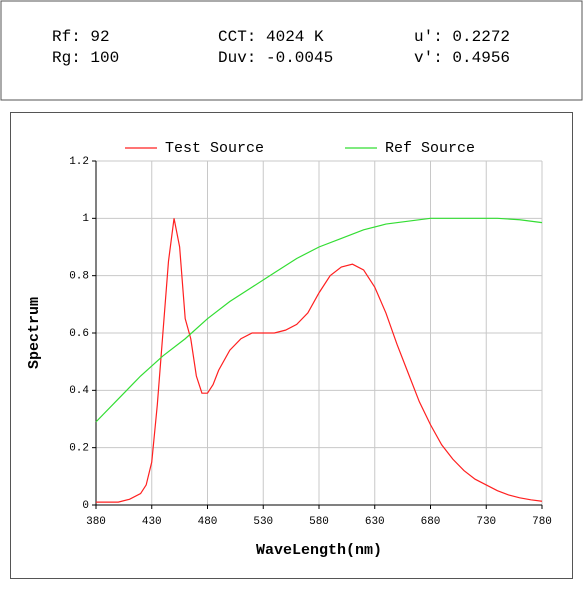  Describe the element at coordinates (319, 522) in the screenshot. I see `x-tick-label: 580` at that location.